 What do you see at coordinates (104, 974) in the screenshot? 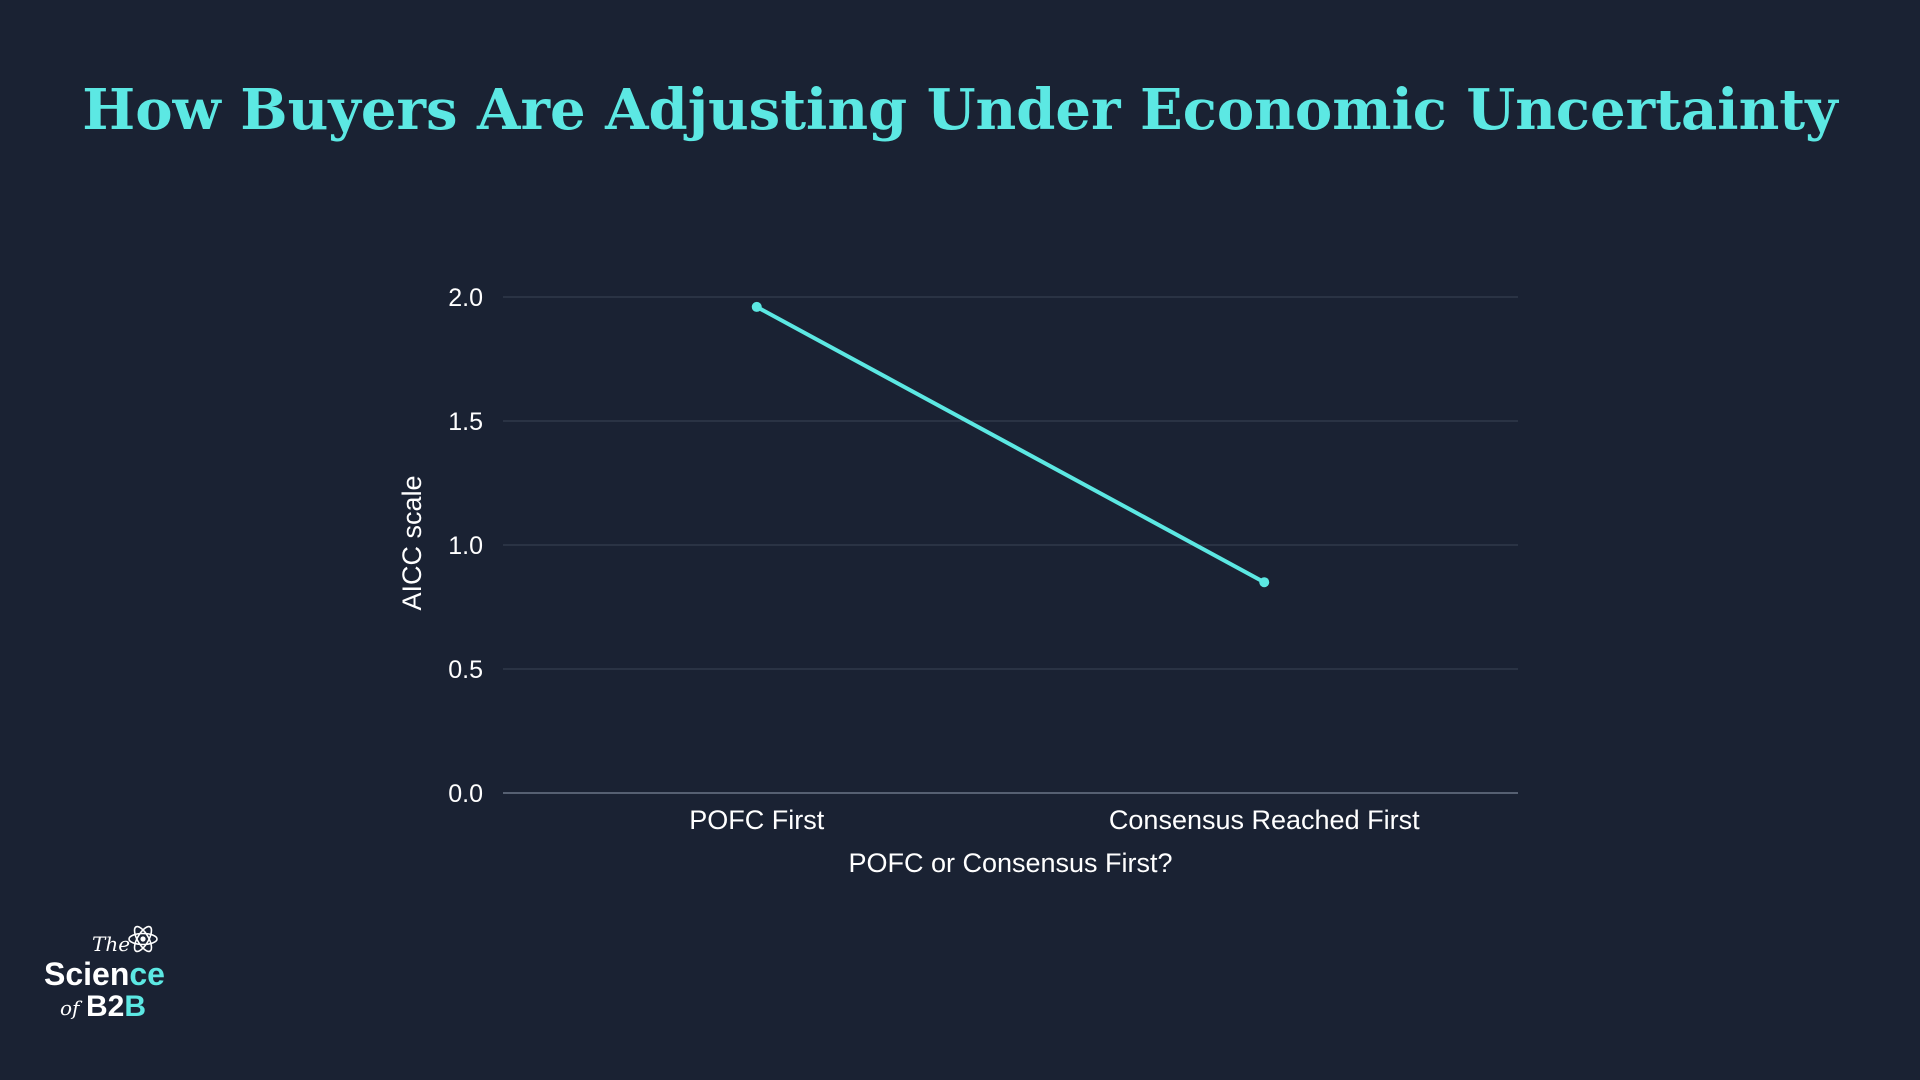
I see `logo-science-text: Science` at bounding box center [104, 974].